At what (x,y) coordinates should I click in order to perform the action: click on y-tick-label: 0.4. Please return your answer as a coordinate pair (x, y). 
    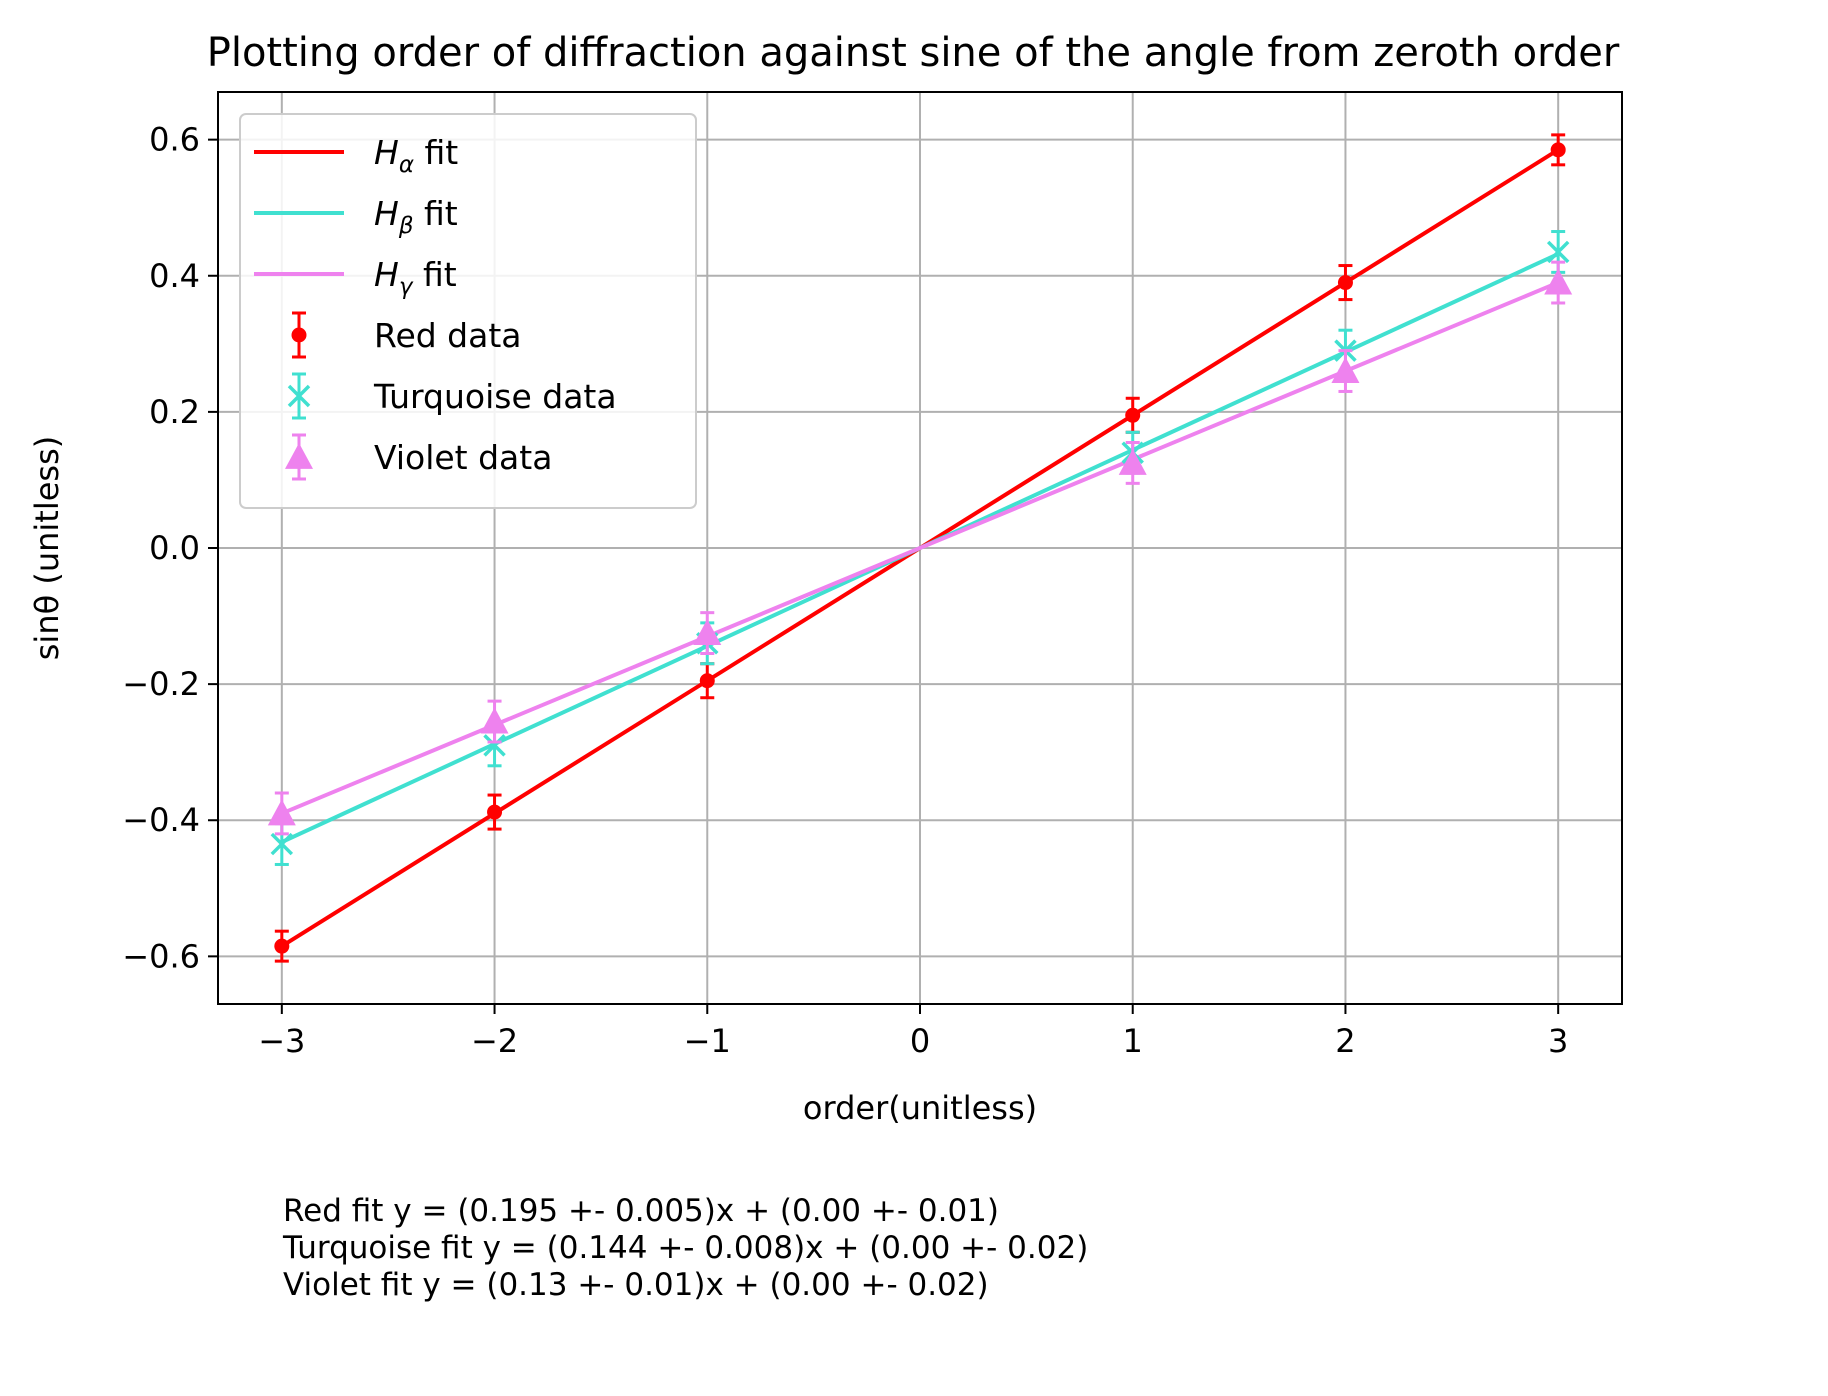
    Looking at the image, I should click on (174, 276).